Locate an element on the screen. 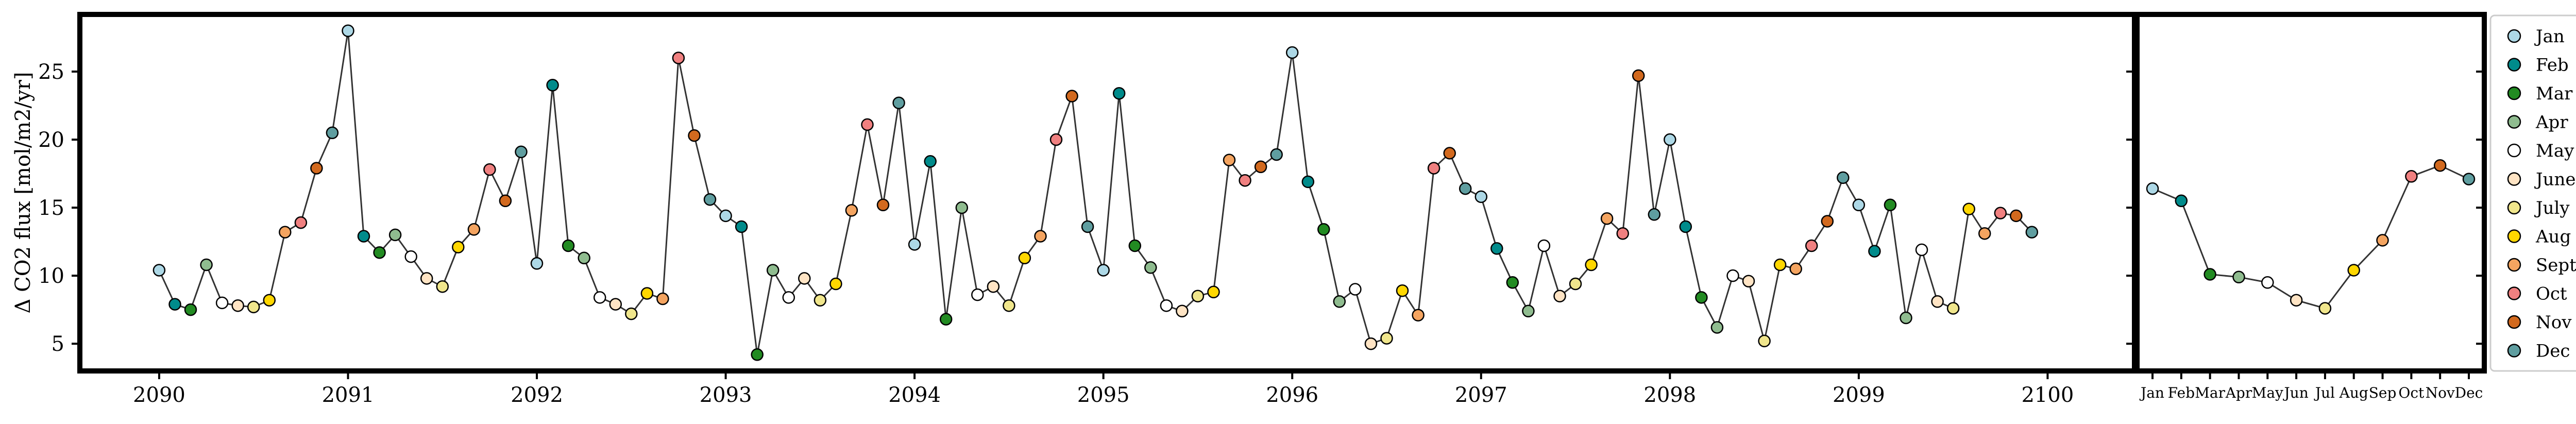 This screenshot has width=2576, height=424. legend-label: Feb is located at coordinates (2552, 65).